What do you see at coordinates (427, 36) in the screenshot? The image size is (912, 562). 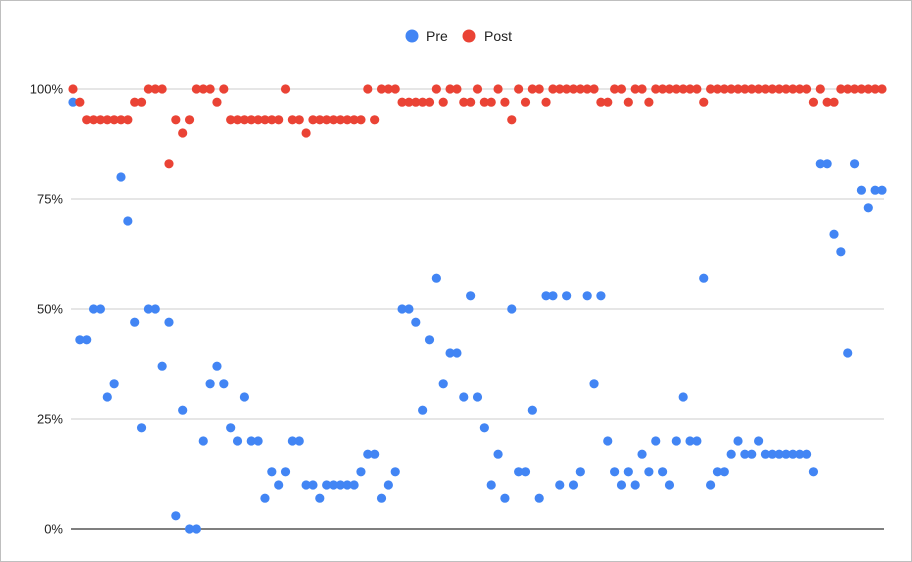 I see `legend-item-pre: Pre` at bounding box center [427, 36].